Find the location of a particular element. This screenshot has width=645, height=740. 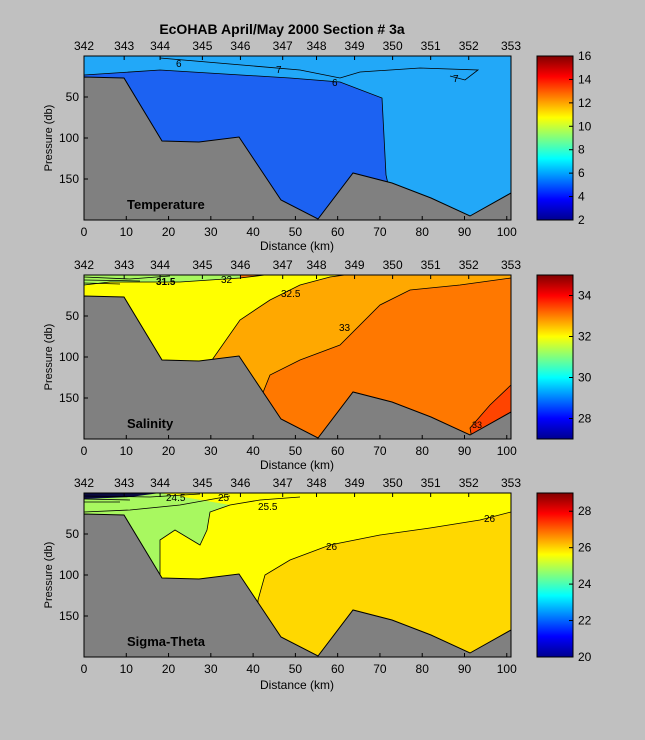

colorbar-tick-label: 34 is located at coordinates (585, 296).